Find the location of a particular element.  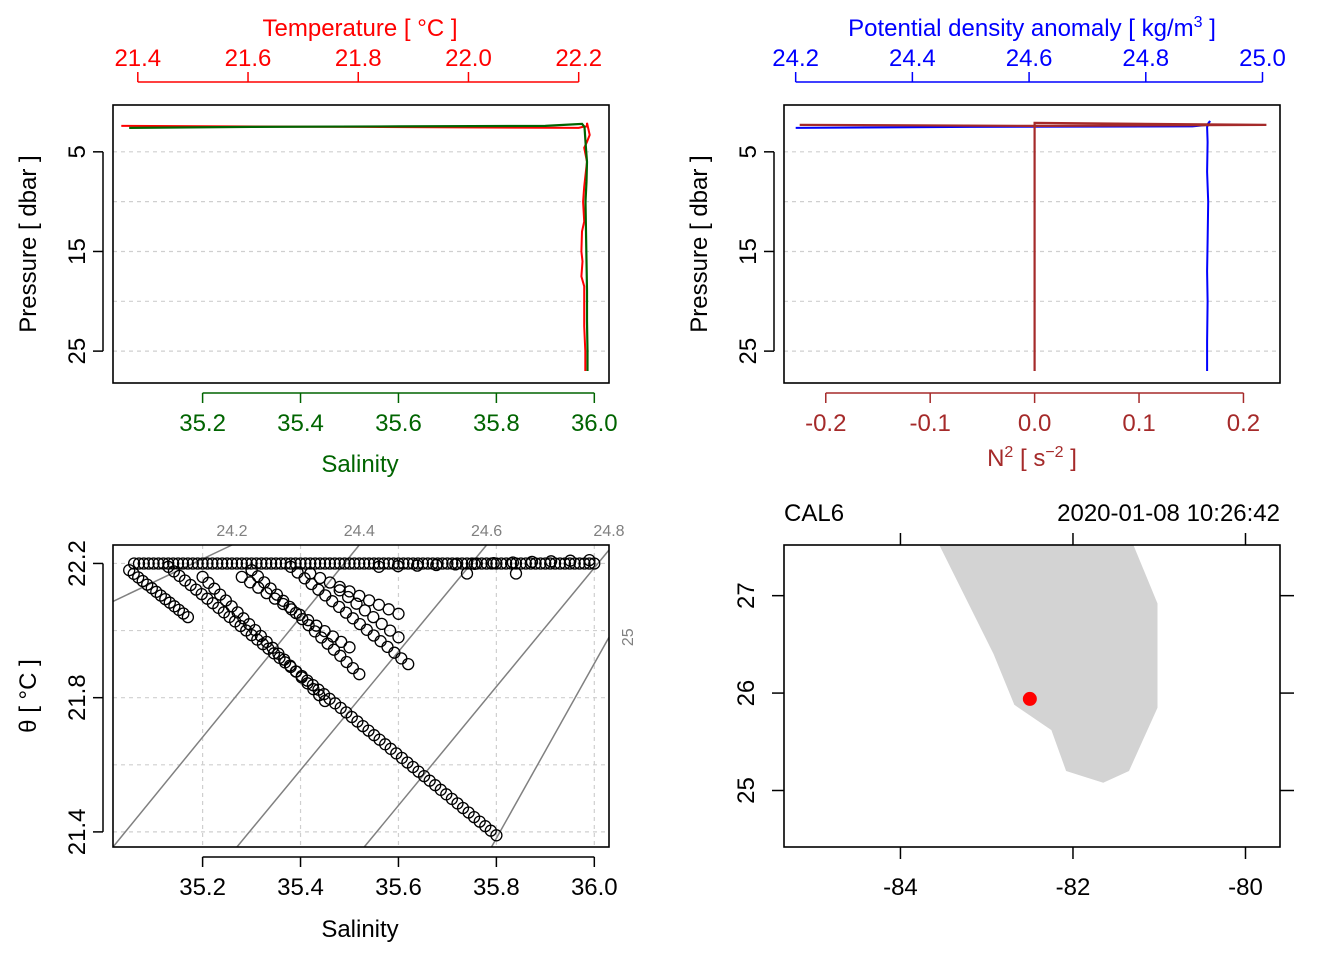

isopycnal-label: 24.6 is located at coordinates (486, 531).